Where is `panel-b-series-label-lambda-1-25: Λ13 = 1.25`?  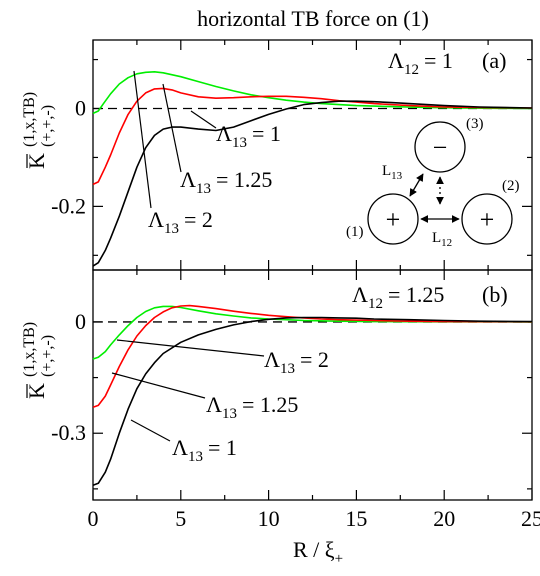 panel-b-series-label-lambda-1-25: Λ13 = 1.25 is located at coordinates (252, 407).